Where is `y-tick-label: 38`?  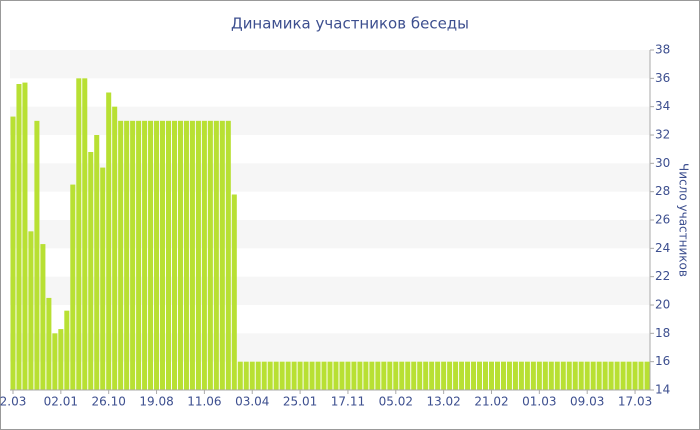 y-tick-label: 38 is located at coordinates (662, 50).